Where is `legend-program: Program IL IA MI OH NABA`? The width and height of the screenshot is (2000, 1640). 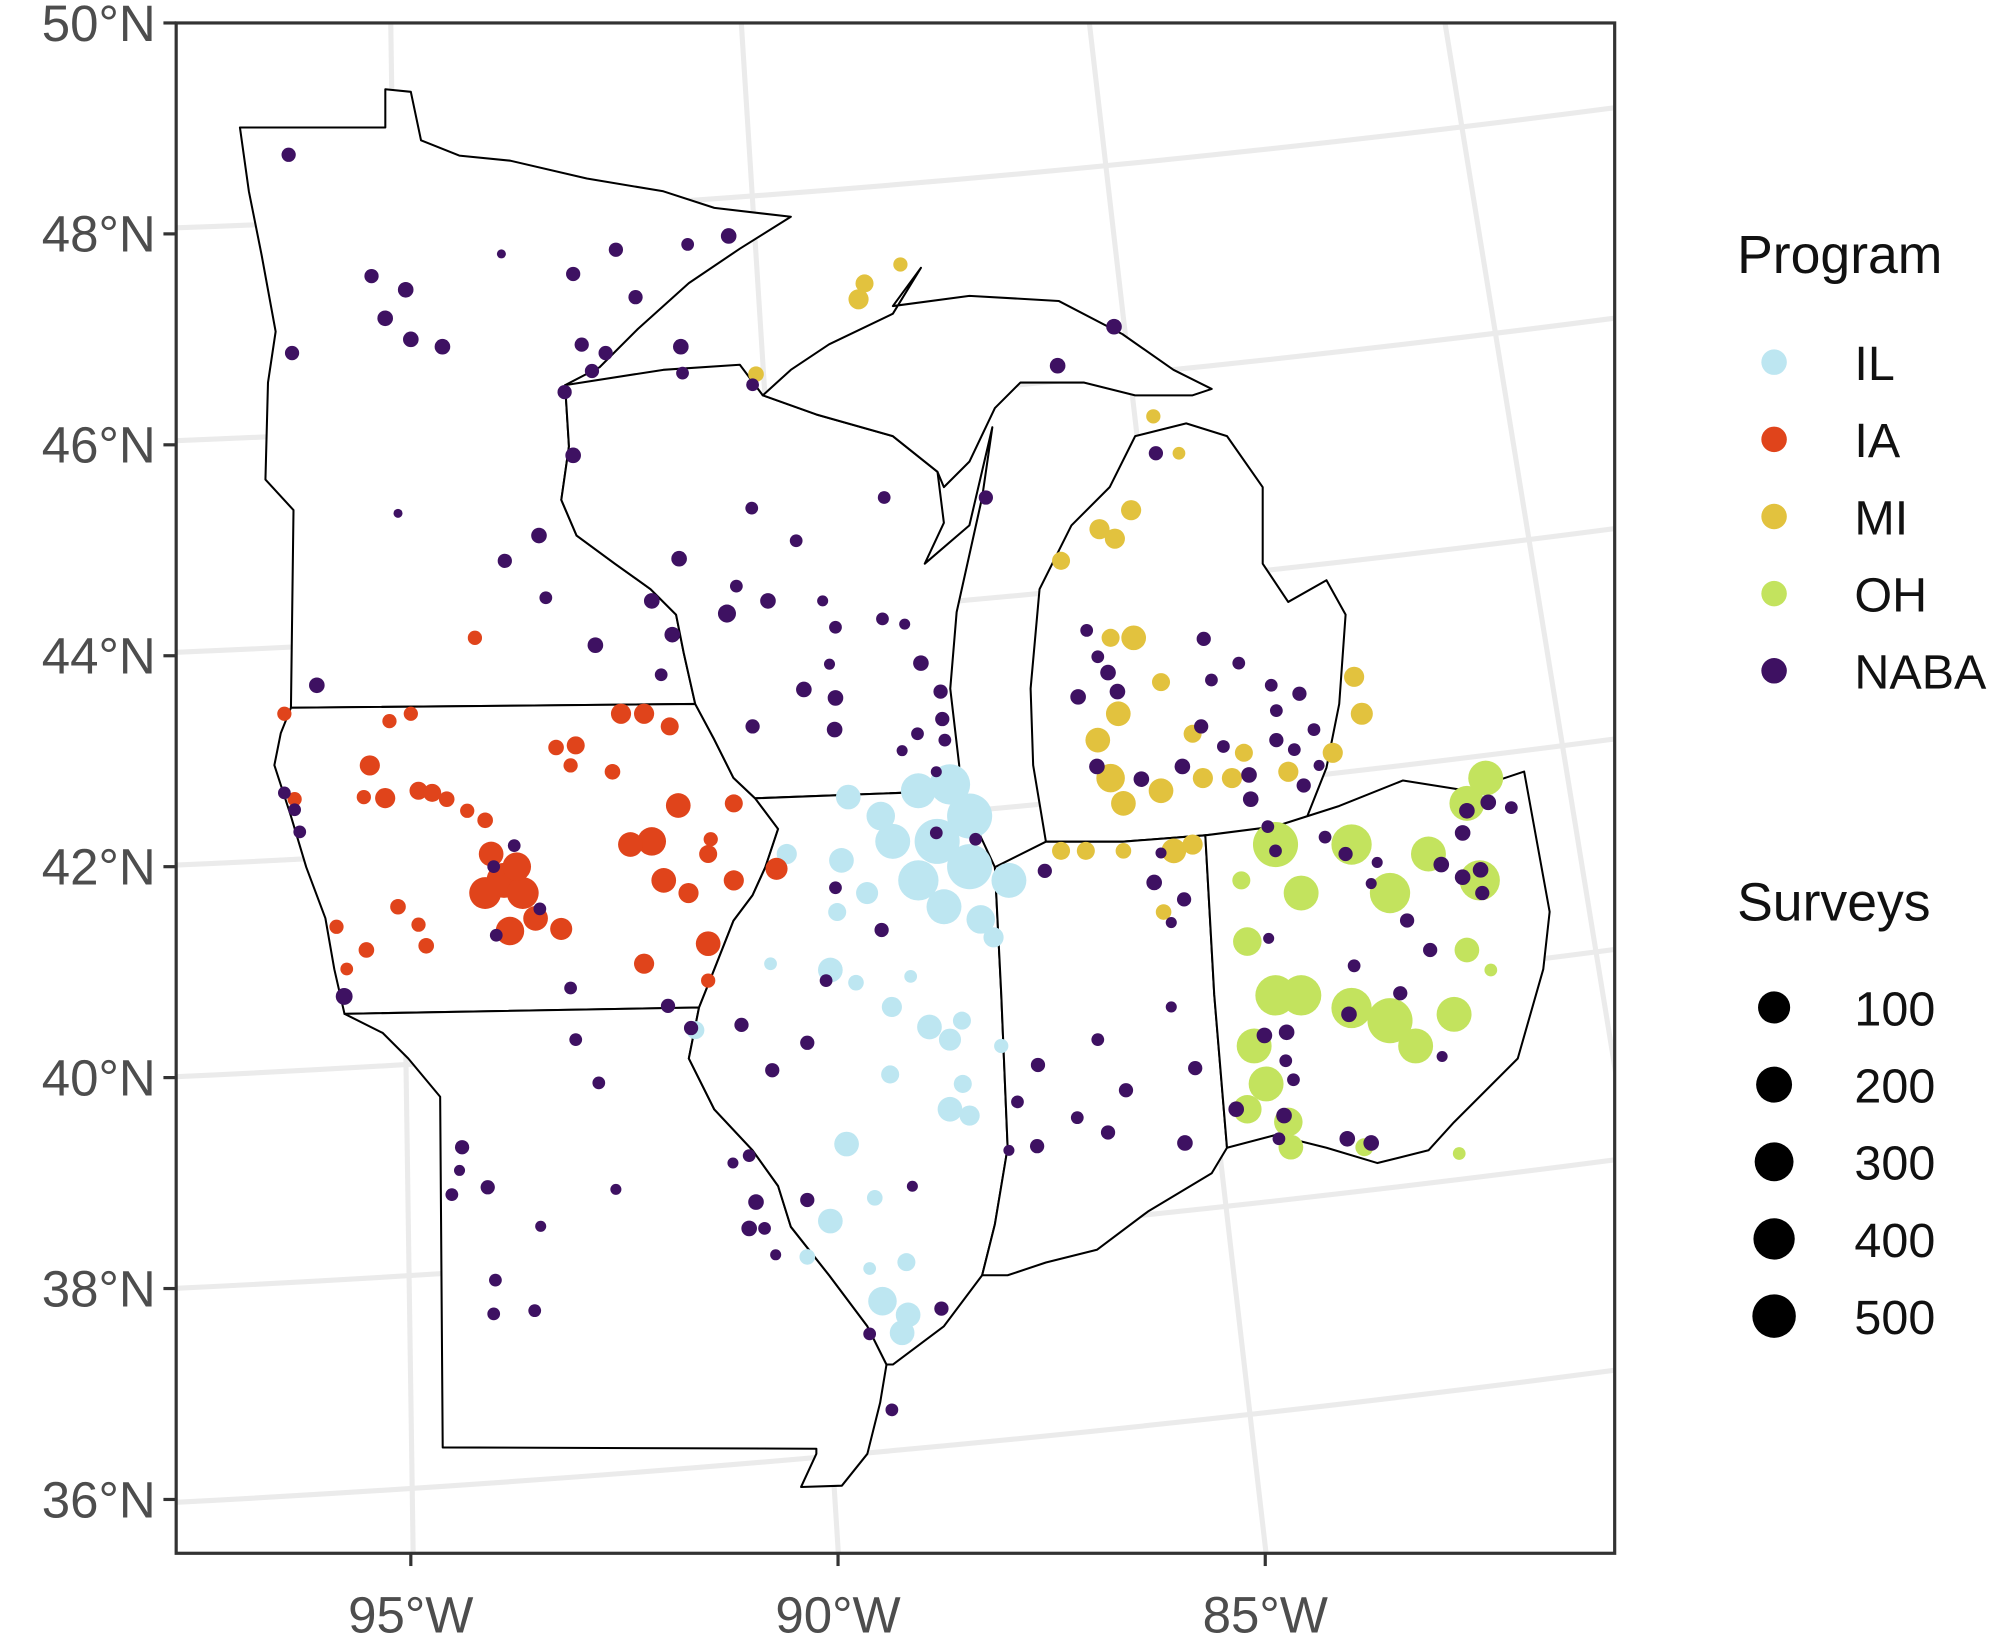 legend-program: Program IL IA MI OH NABA is located at coordinates (1862, 463).